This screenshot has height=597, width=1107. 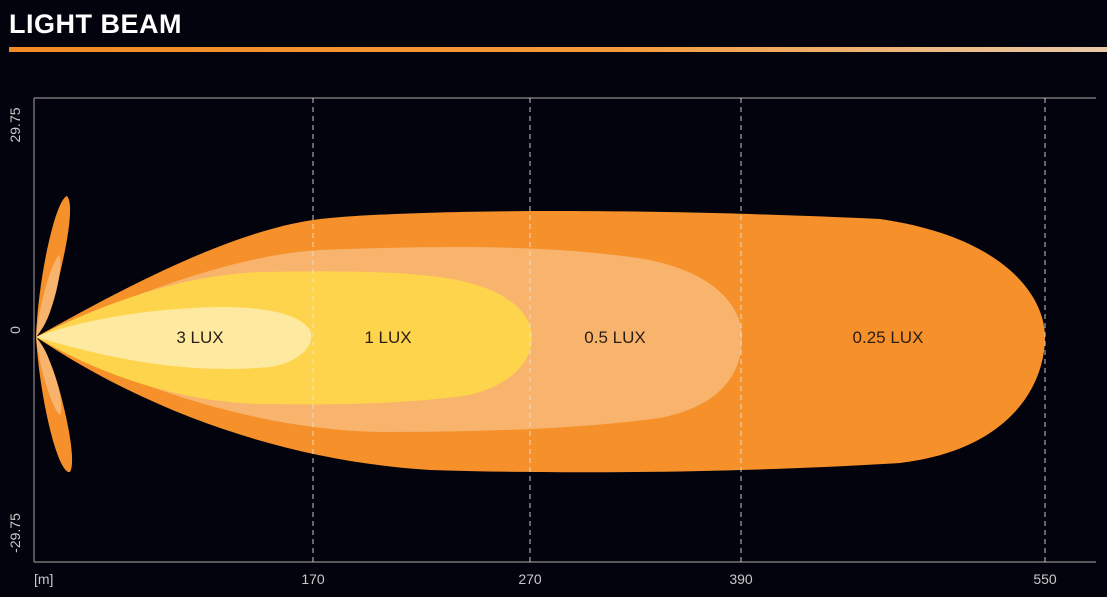 What do you see at coordinates (49, 376) in the screenshot?
I see `side-lobe-lower-inner` at bounding box center [49, 376].